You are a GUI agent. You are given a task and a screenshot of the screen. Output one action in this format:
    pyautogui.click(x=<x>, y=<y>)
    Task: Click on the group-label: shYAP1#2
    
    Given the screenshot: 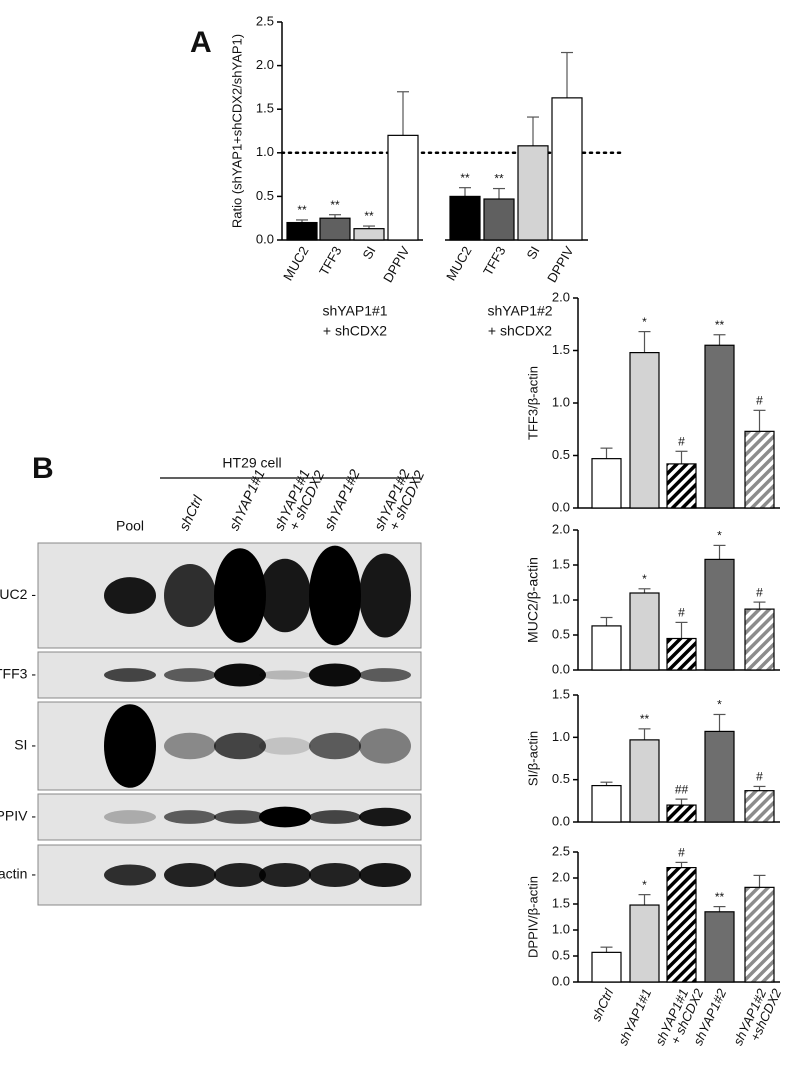 What is the action you would take?
    pyautogui.click(x=519, y=311)
    